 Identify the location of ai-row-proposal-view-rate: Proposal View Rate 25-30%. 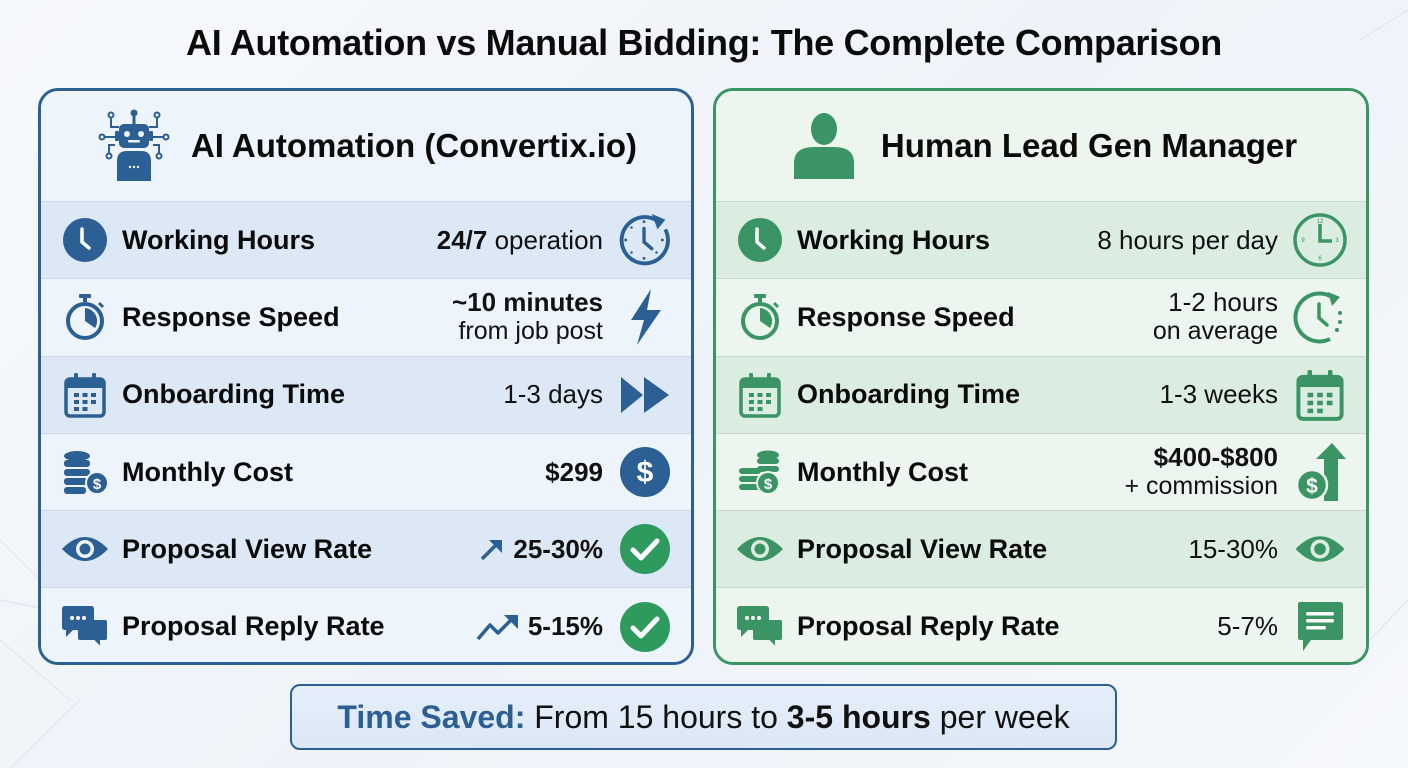
(366, 549).